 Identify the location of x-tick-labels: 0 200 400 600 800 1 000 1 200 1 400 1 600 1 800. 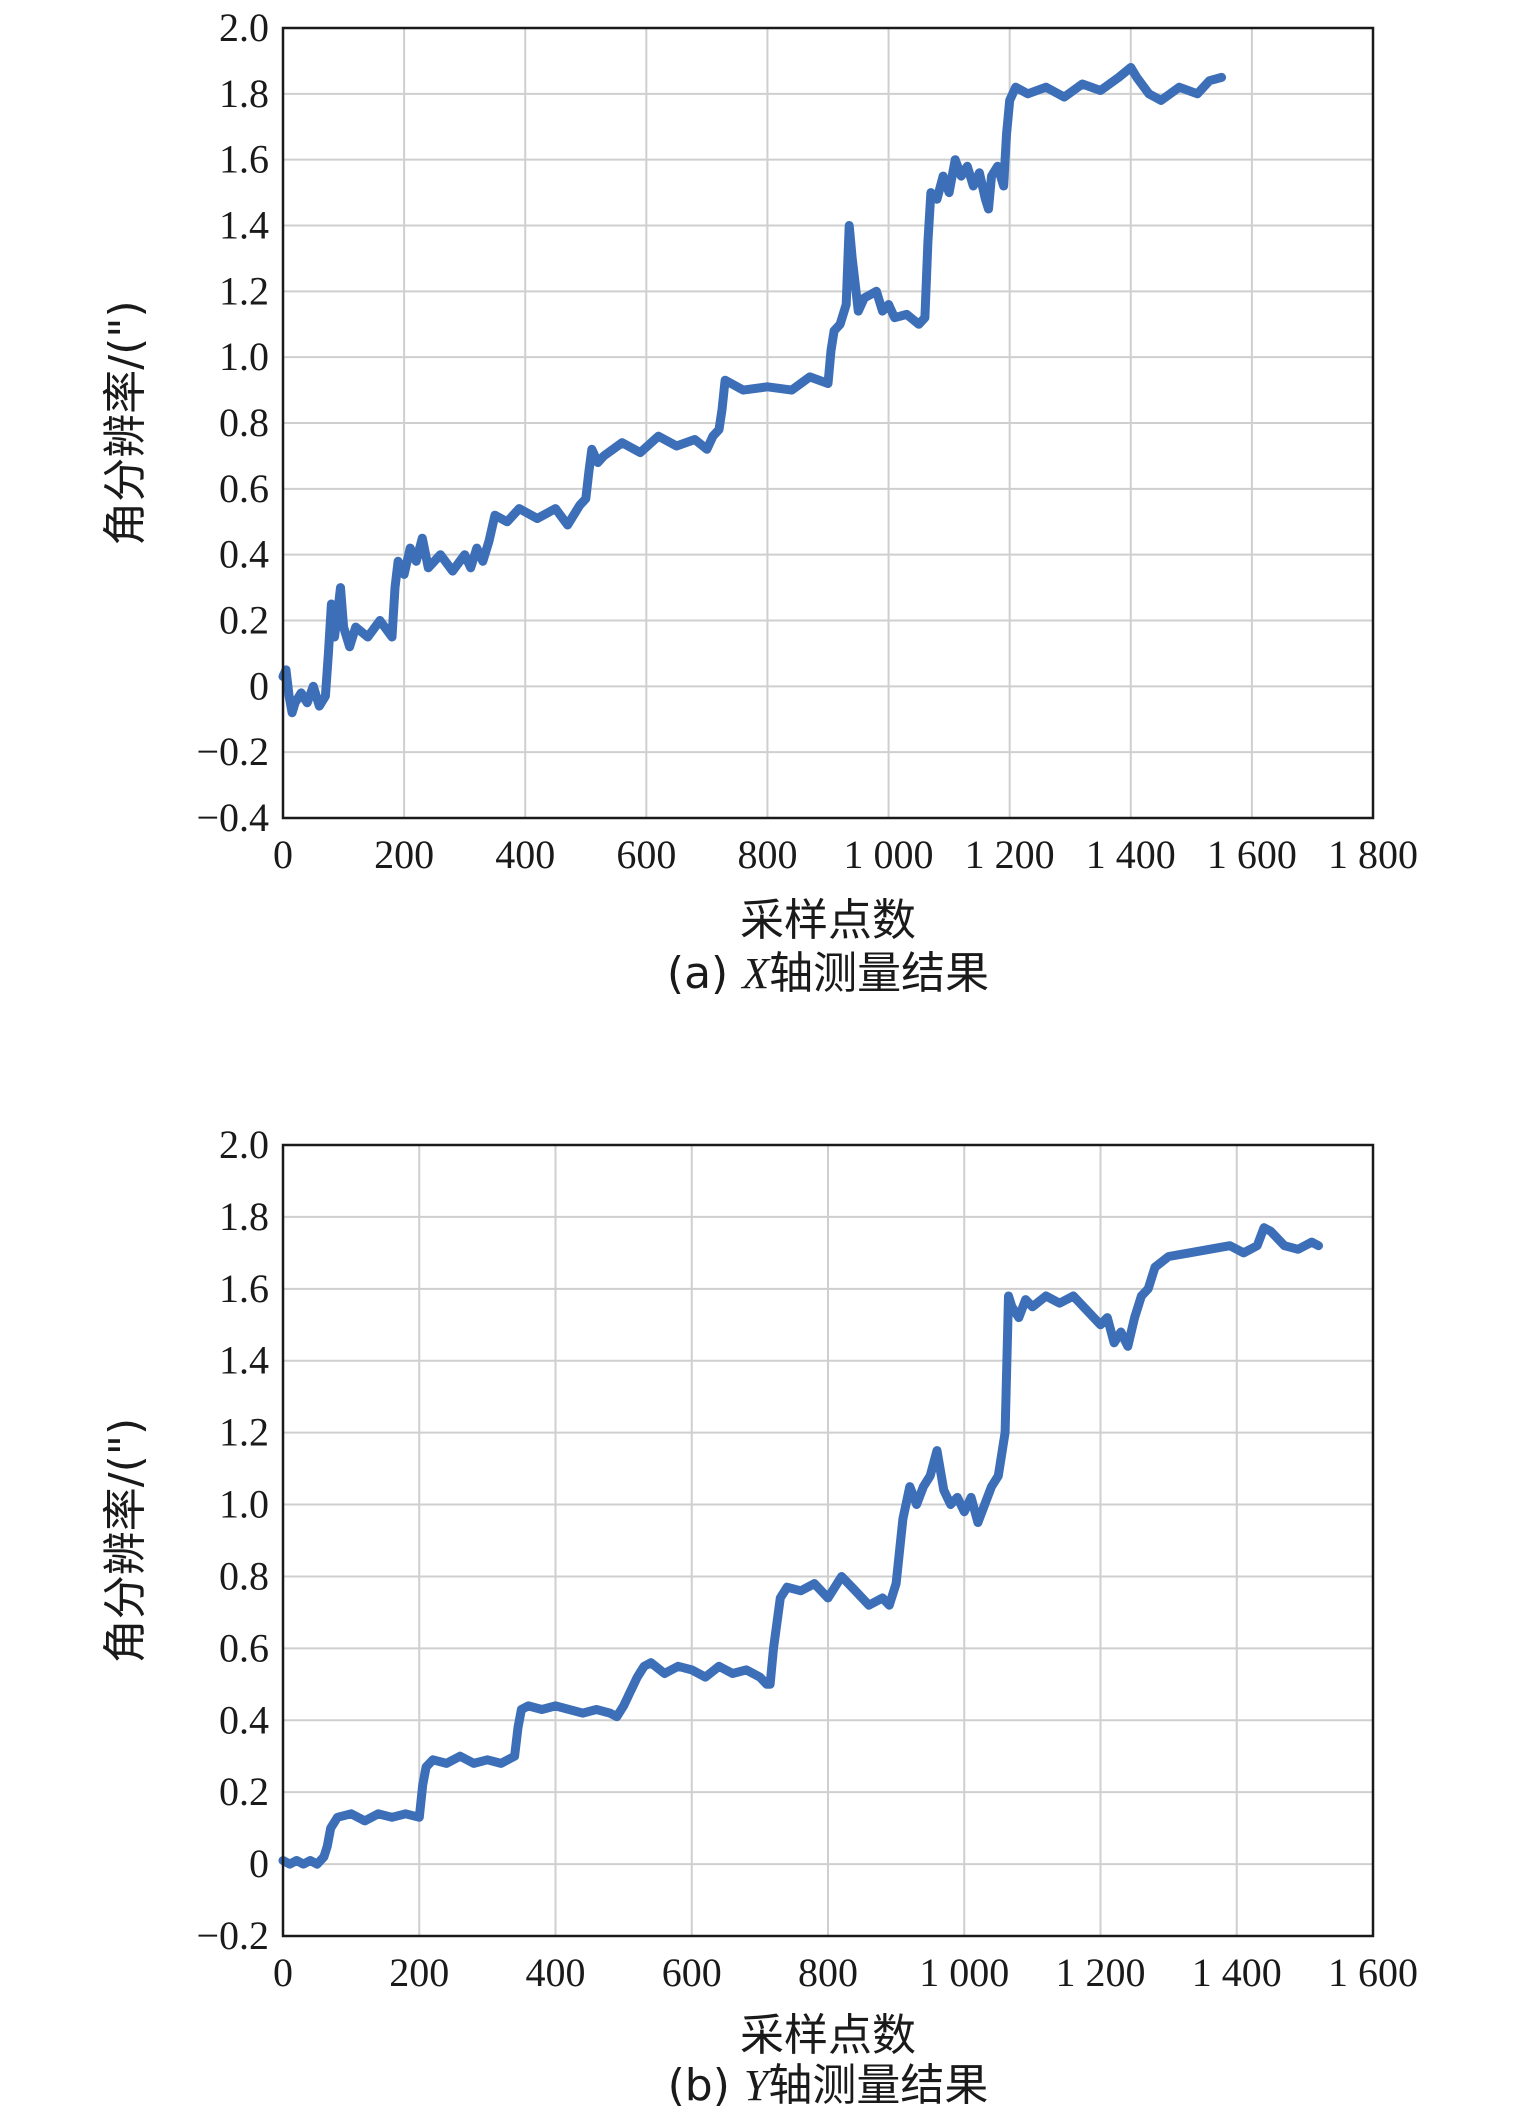
(845, 854).